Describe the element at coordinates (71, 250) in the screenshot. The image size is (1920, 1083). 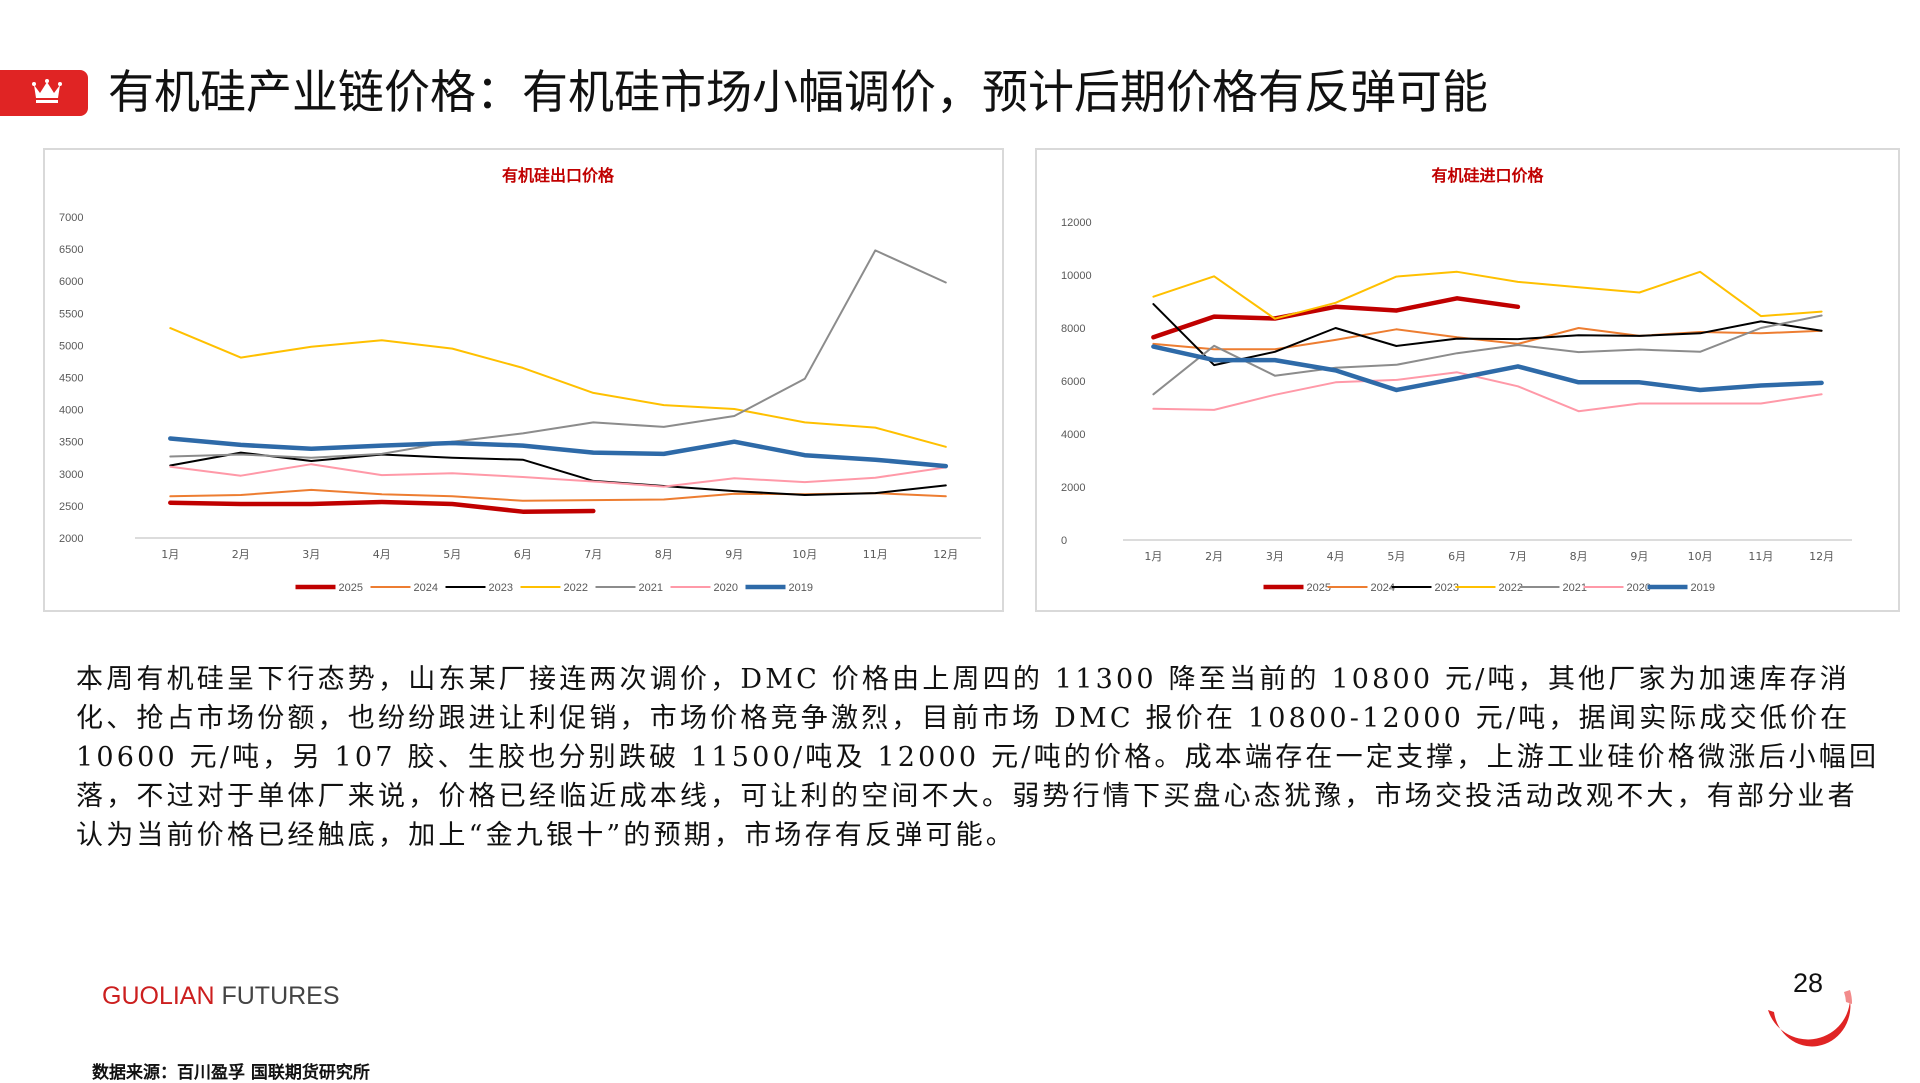
I see `y-tick-label: 6500` at that location.